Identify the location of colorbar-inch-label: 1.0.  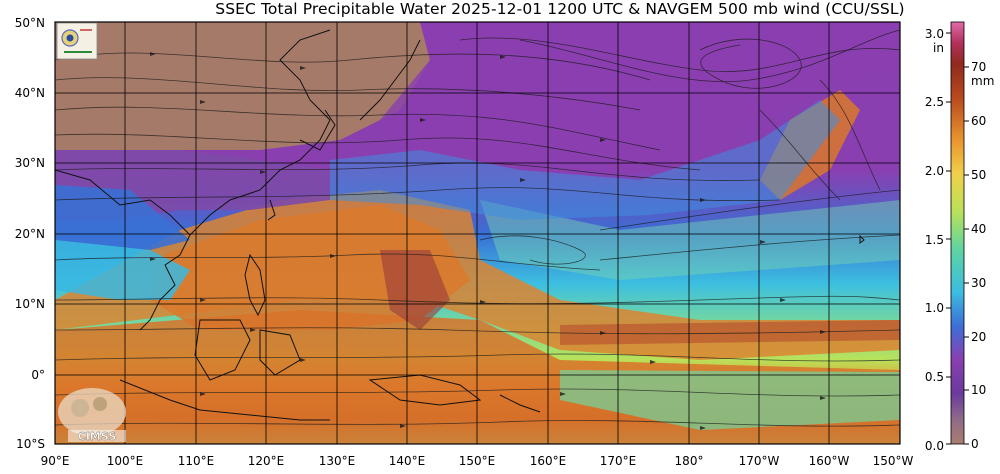
(934, 308).